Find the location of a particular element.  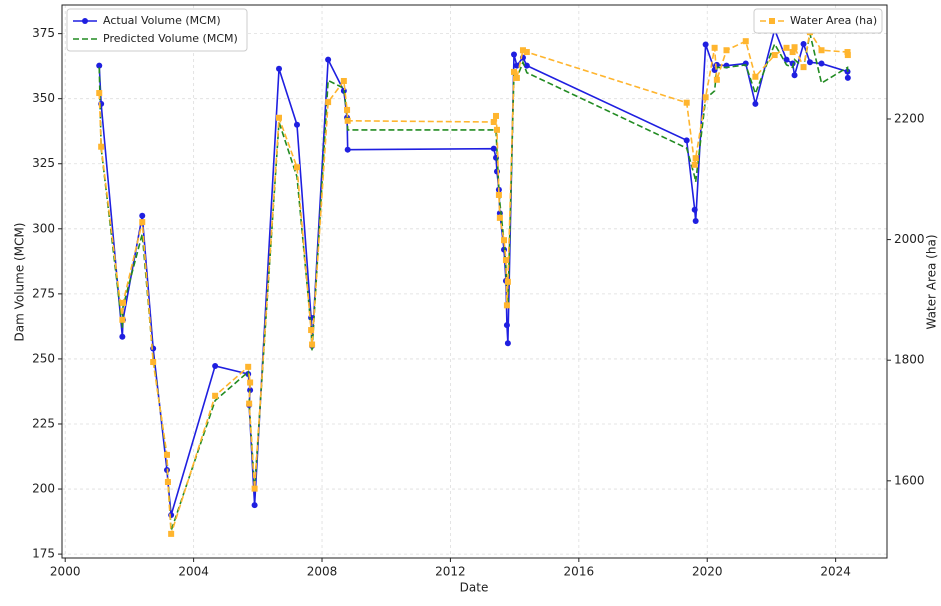

y2-tick-label: 1600 is located at coordinates (909, 480).